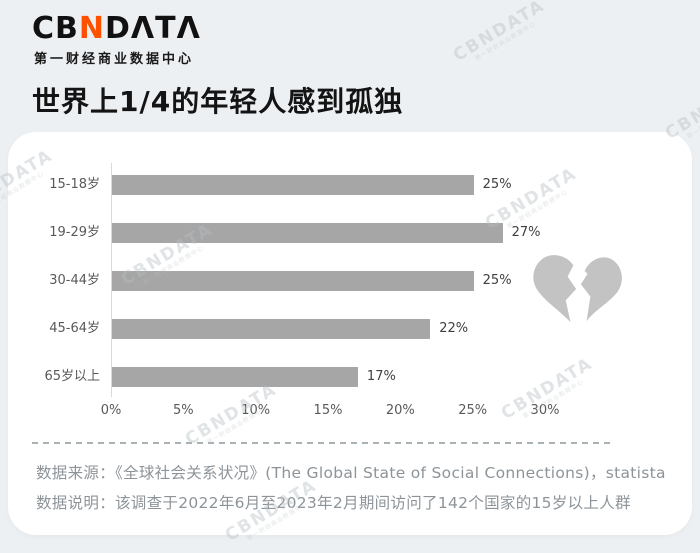  I want to click on bar-row: 15-18岁 25%, so click(350, 185).